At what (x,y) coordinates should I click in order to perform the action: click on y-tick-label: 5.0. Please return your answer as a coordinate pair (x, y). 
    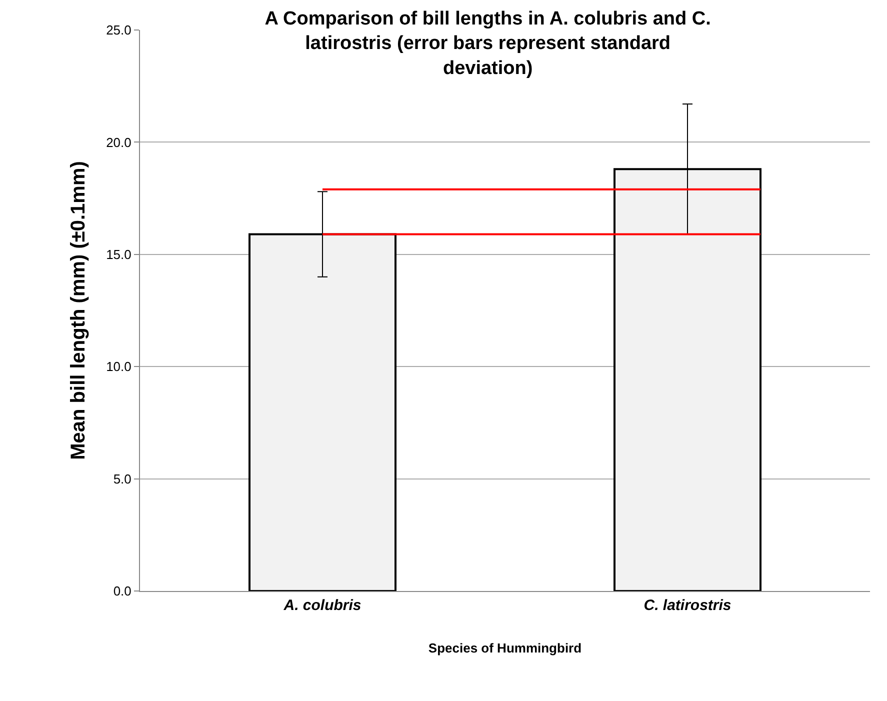
    Looking at the image, I should click on (122, 478).